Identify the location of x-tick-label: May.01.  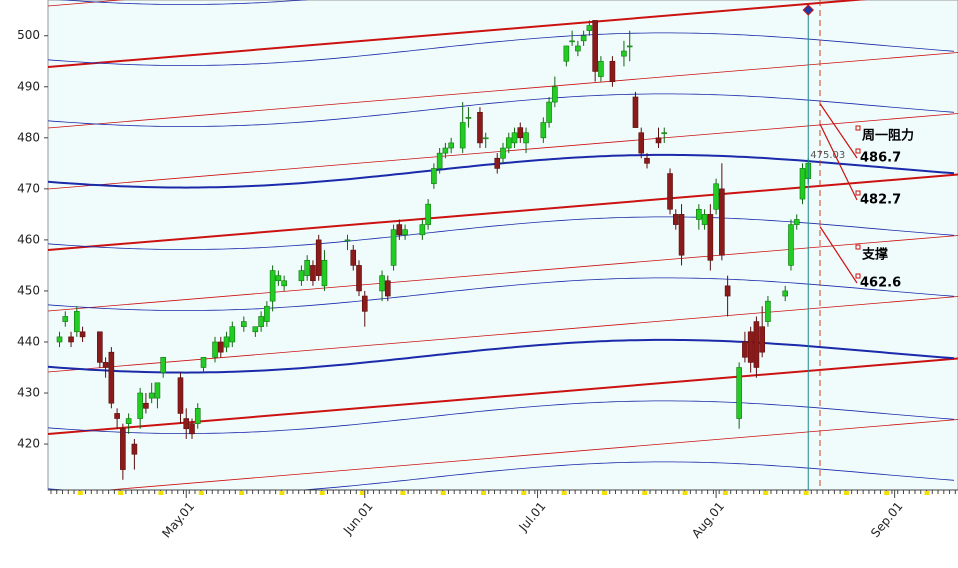
(178, 519).